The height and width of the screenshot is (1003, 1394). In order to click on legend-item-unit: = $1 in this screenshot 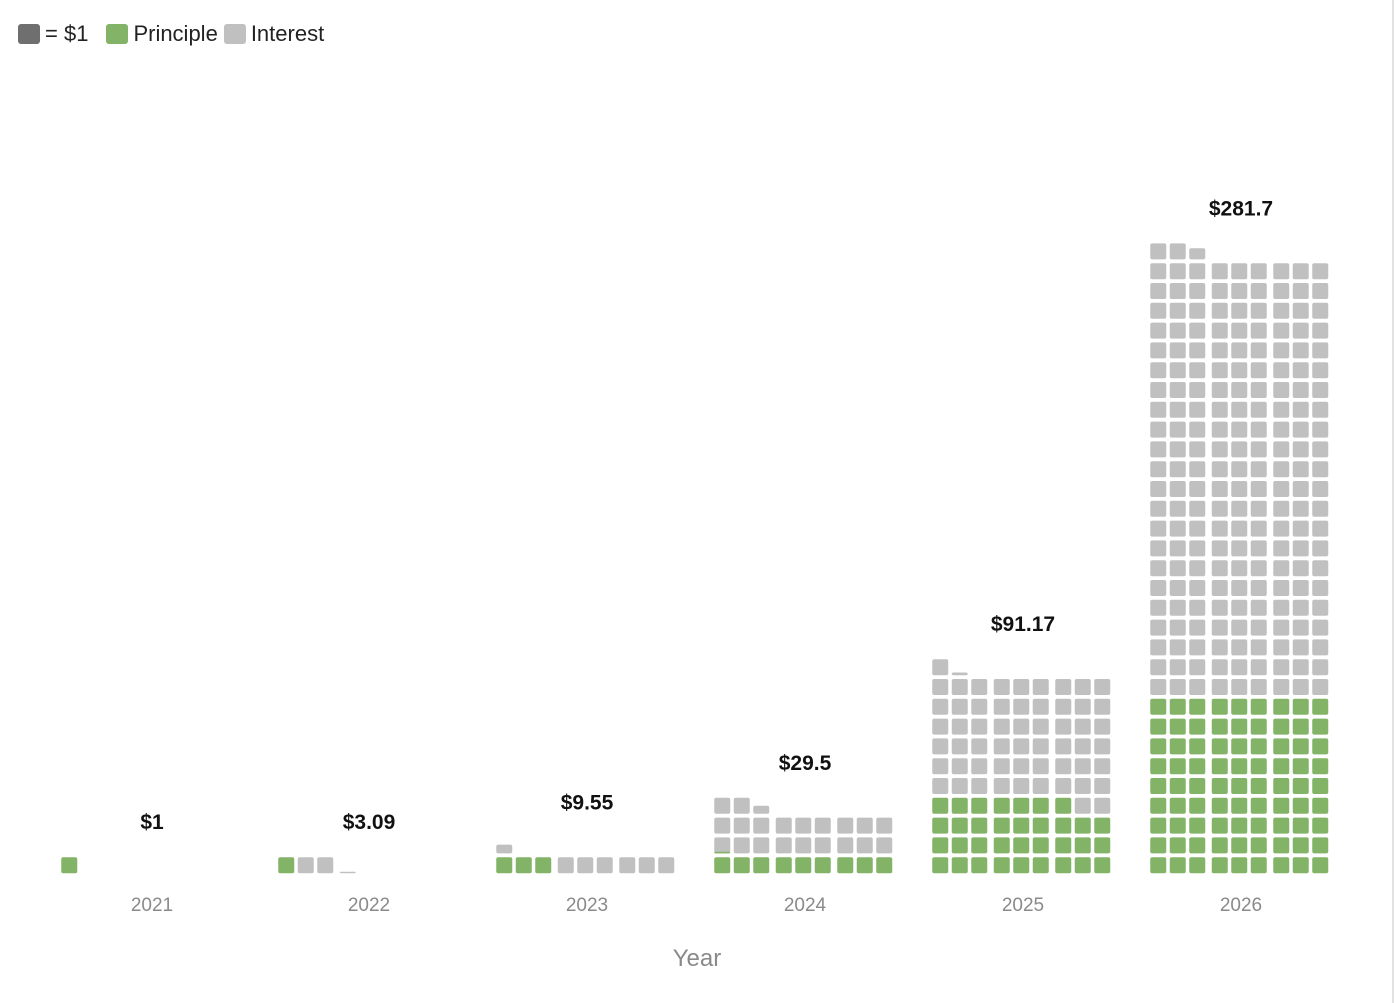, I will do `click(53, 34)`.